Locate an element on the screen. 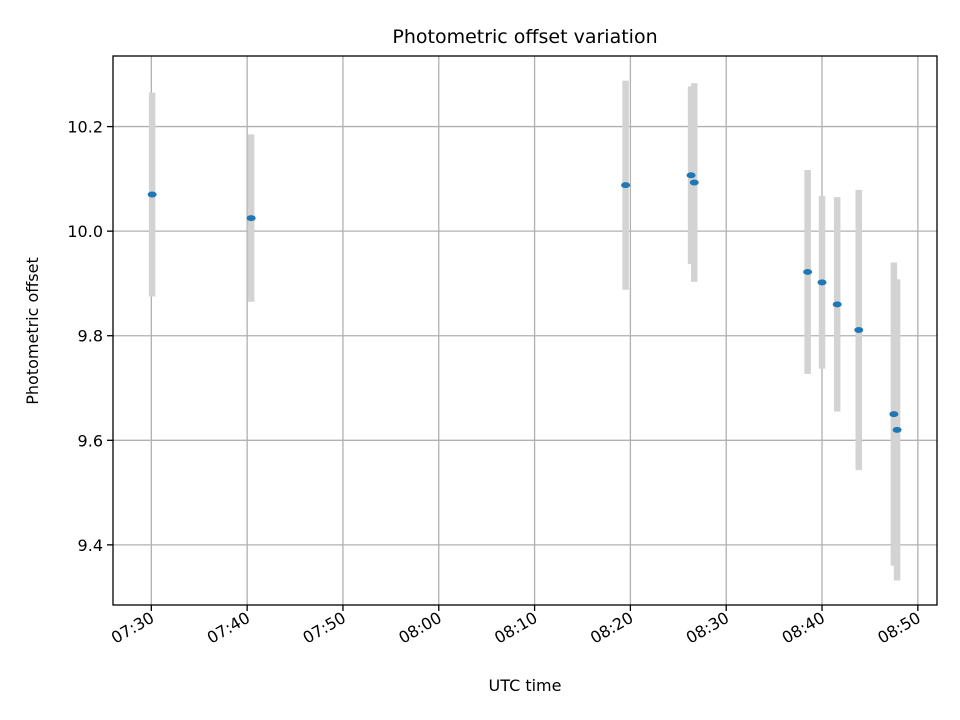 This screenshot has width=960, height=720. y-tick-label: 10.2 is located at coordinates (85, 127).